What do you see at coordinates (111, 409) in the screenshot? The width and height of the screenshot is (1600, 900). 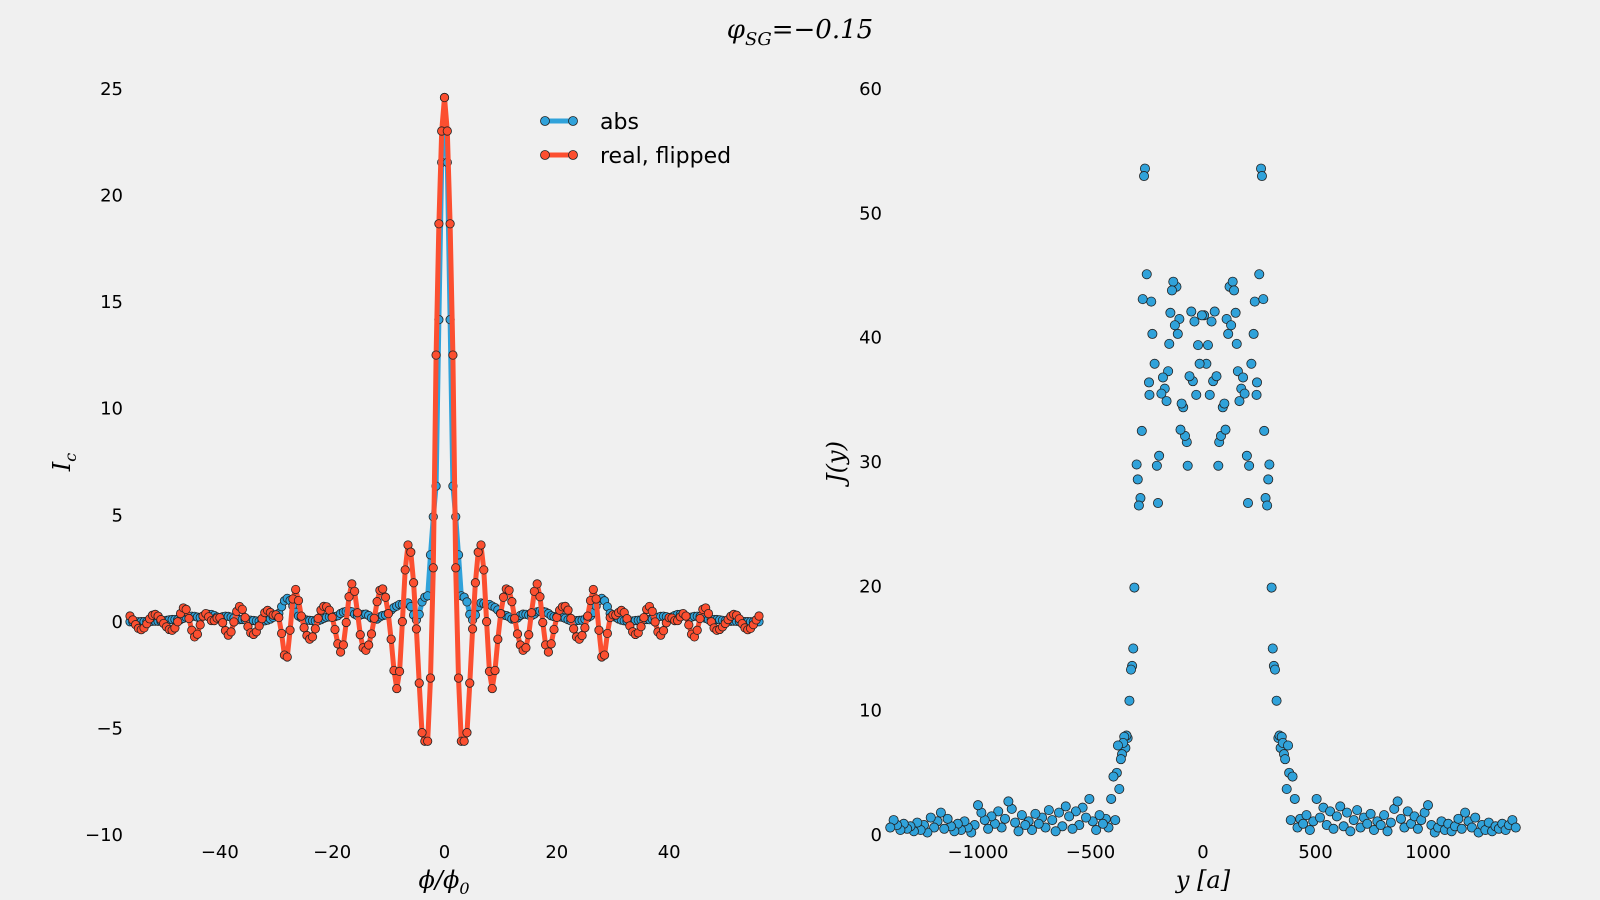 I see `left-y-tick-label: 10` at bounding box center [111, 409].